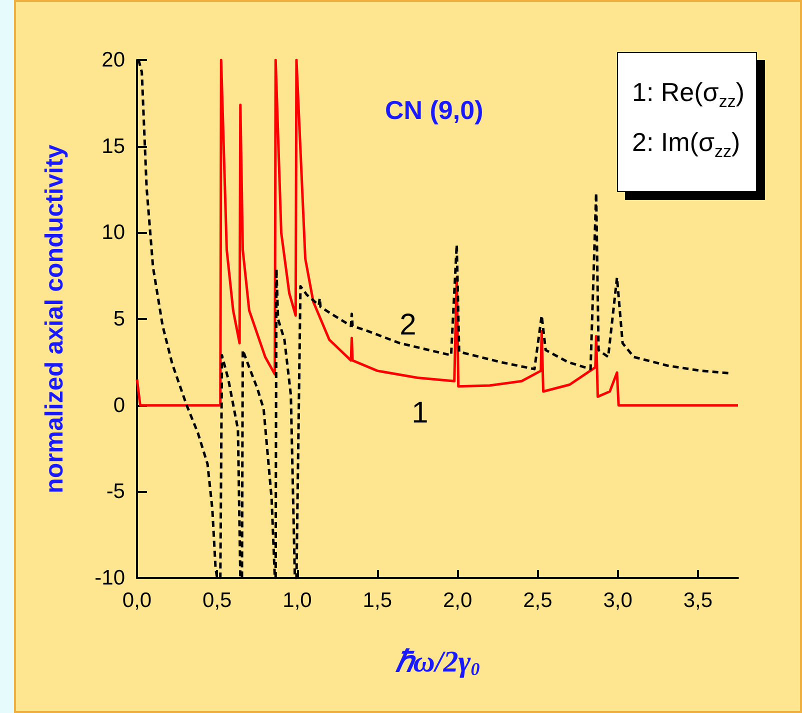 This screenshot has height=713, width=802. Describe the element at coordinates (377, 600) in the screenshot. I see `x-tick-label: 1,5` at that location.